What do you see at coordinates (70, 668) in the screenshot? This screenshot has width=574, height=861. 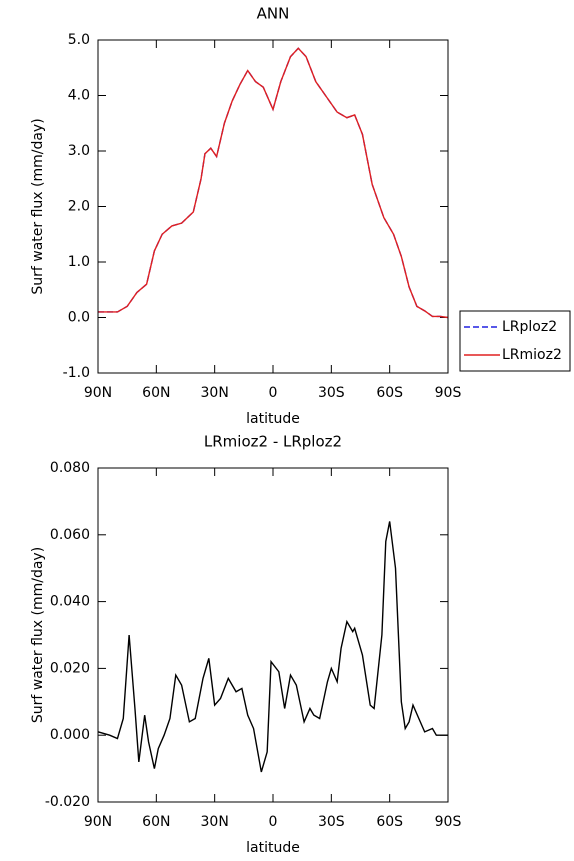 I see `y-tick-label: 0.020` at bounding box center [70, 668].